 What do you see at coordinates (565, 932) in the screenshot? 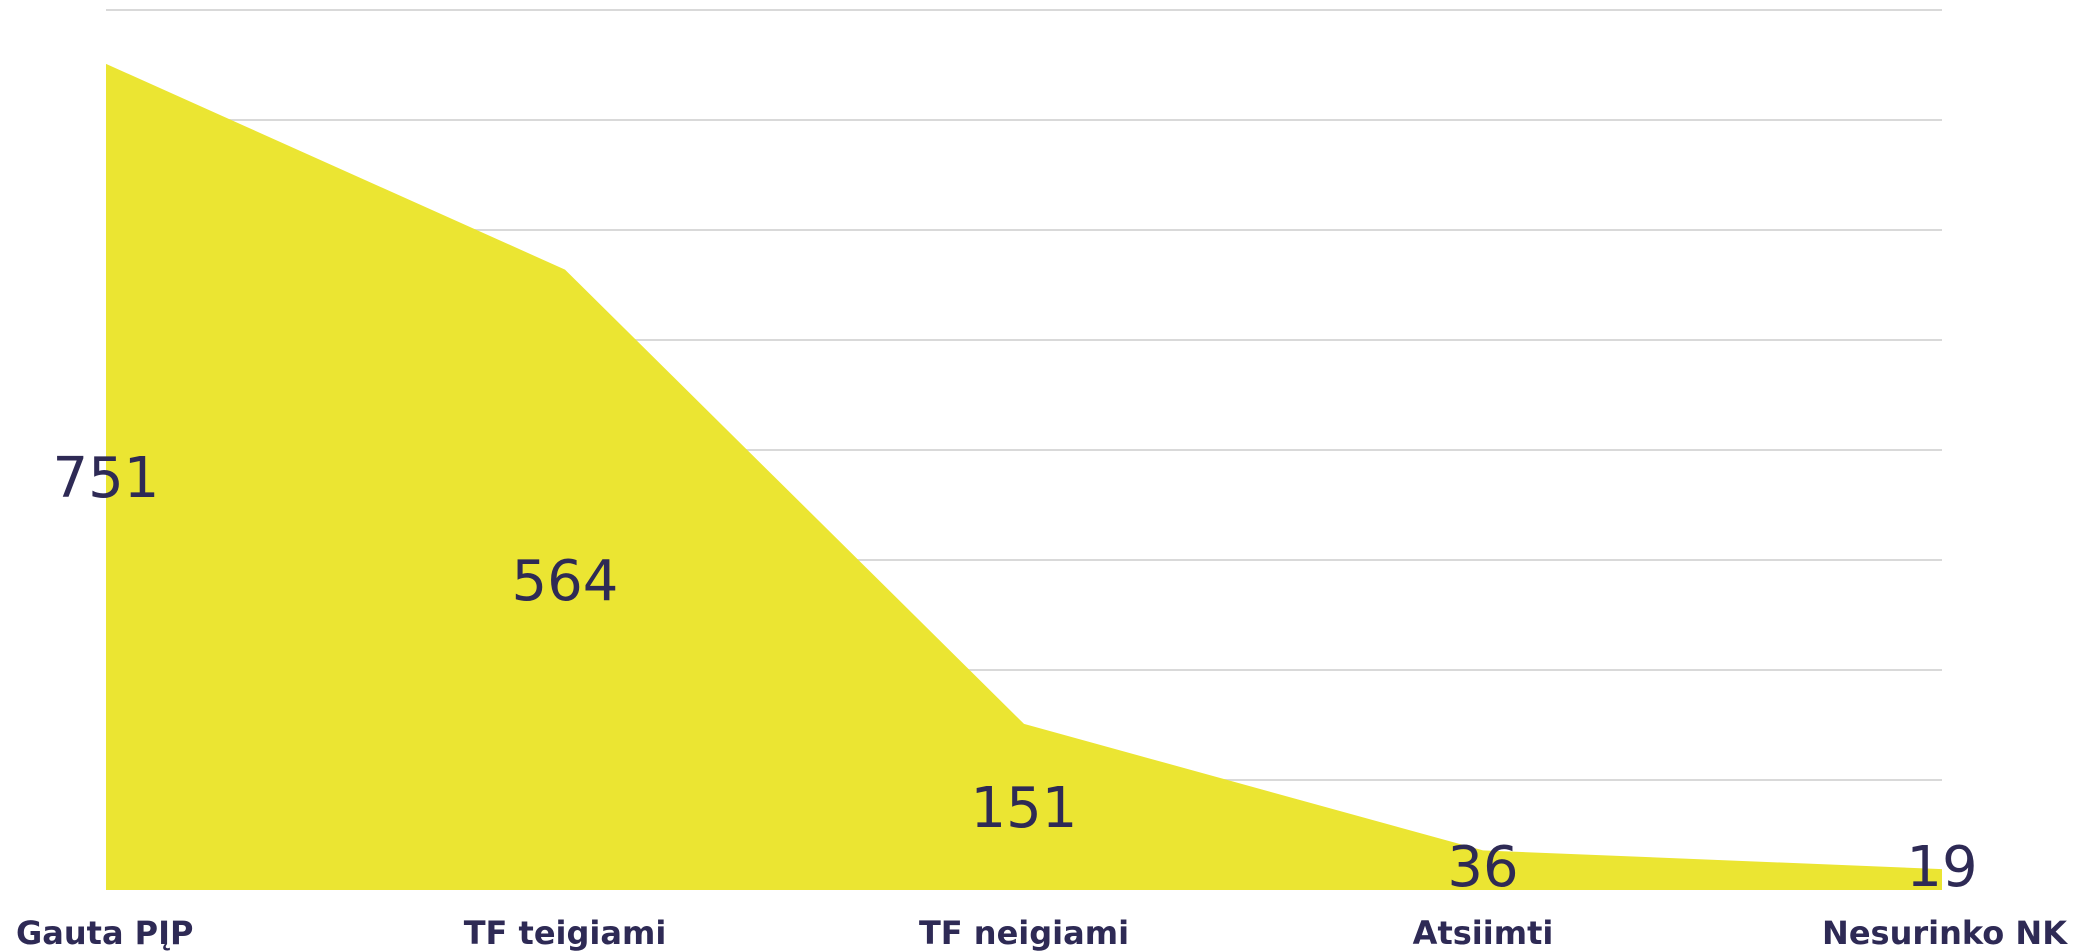
I see `category-label-1: TF teigiami` at bounding box center [565, 932].